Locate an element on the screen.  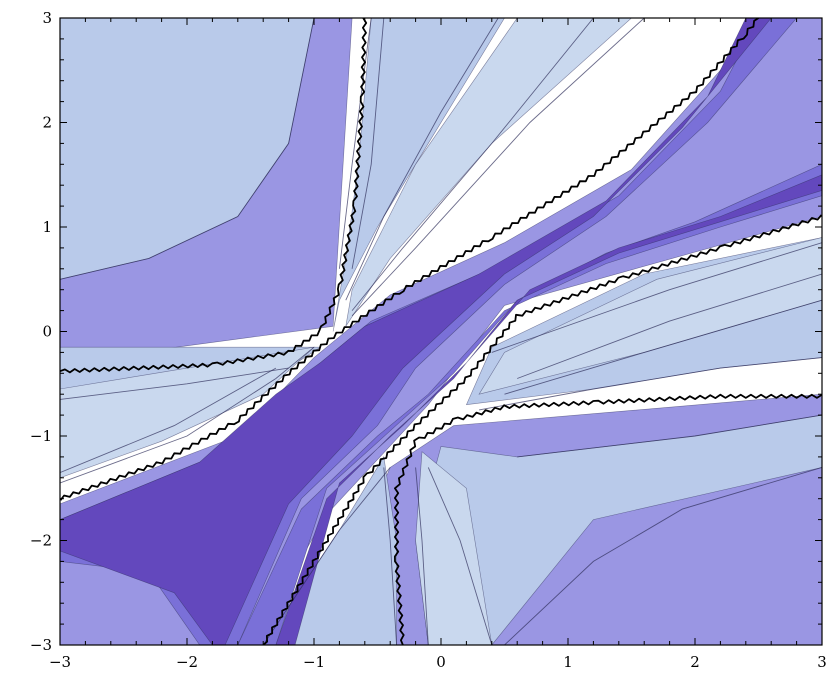
x-tick-label: −3 is located at coordinates (60, 662).